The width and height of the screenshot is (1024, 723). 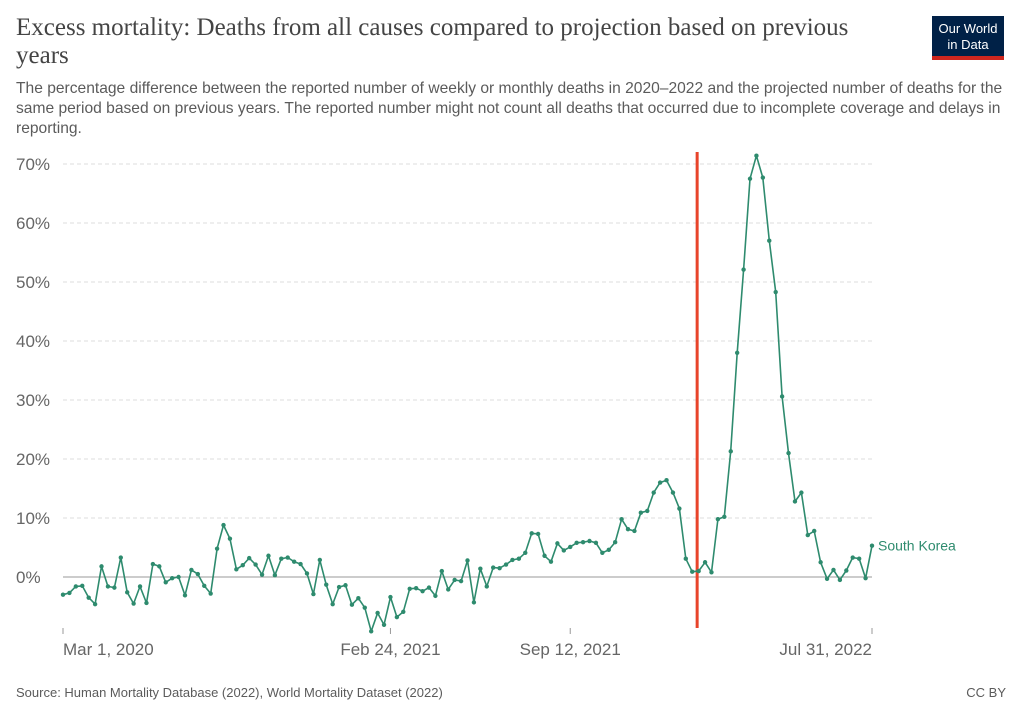 I want to click on y-tick-label: 70%, so click(x=33, y=164).